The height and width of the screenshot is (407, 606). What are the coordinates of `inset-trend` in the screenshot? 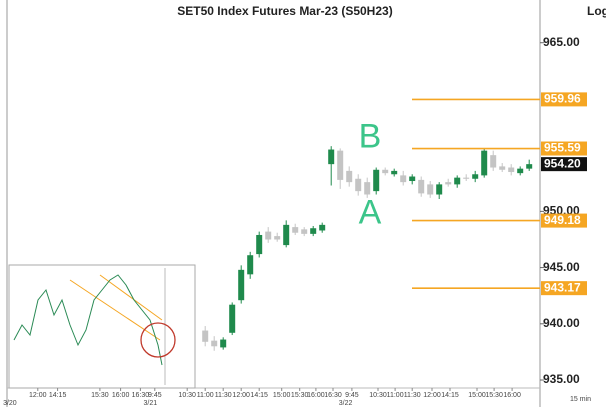 It's located at (131, 297).